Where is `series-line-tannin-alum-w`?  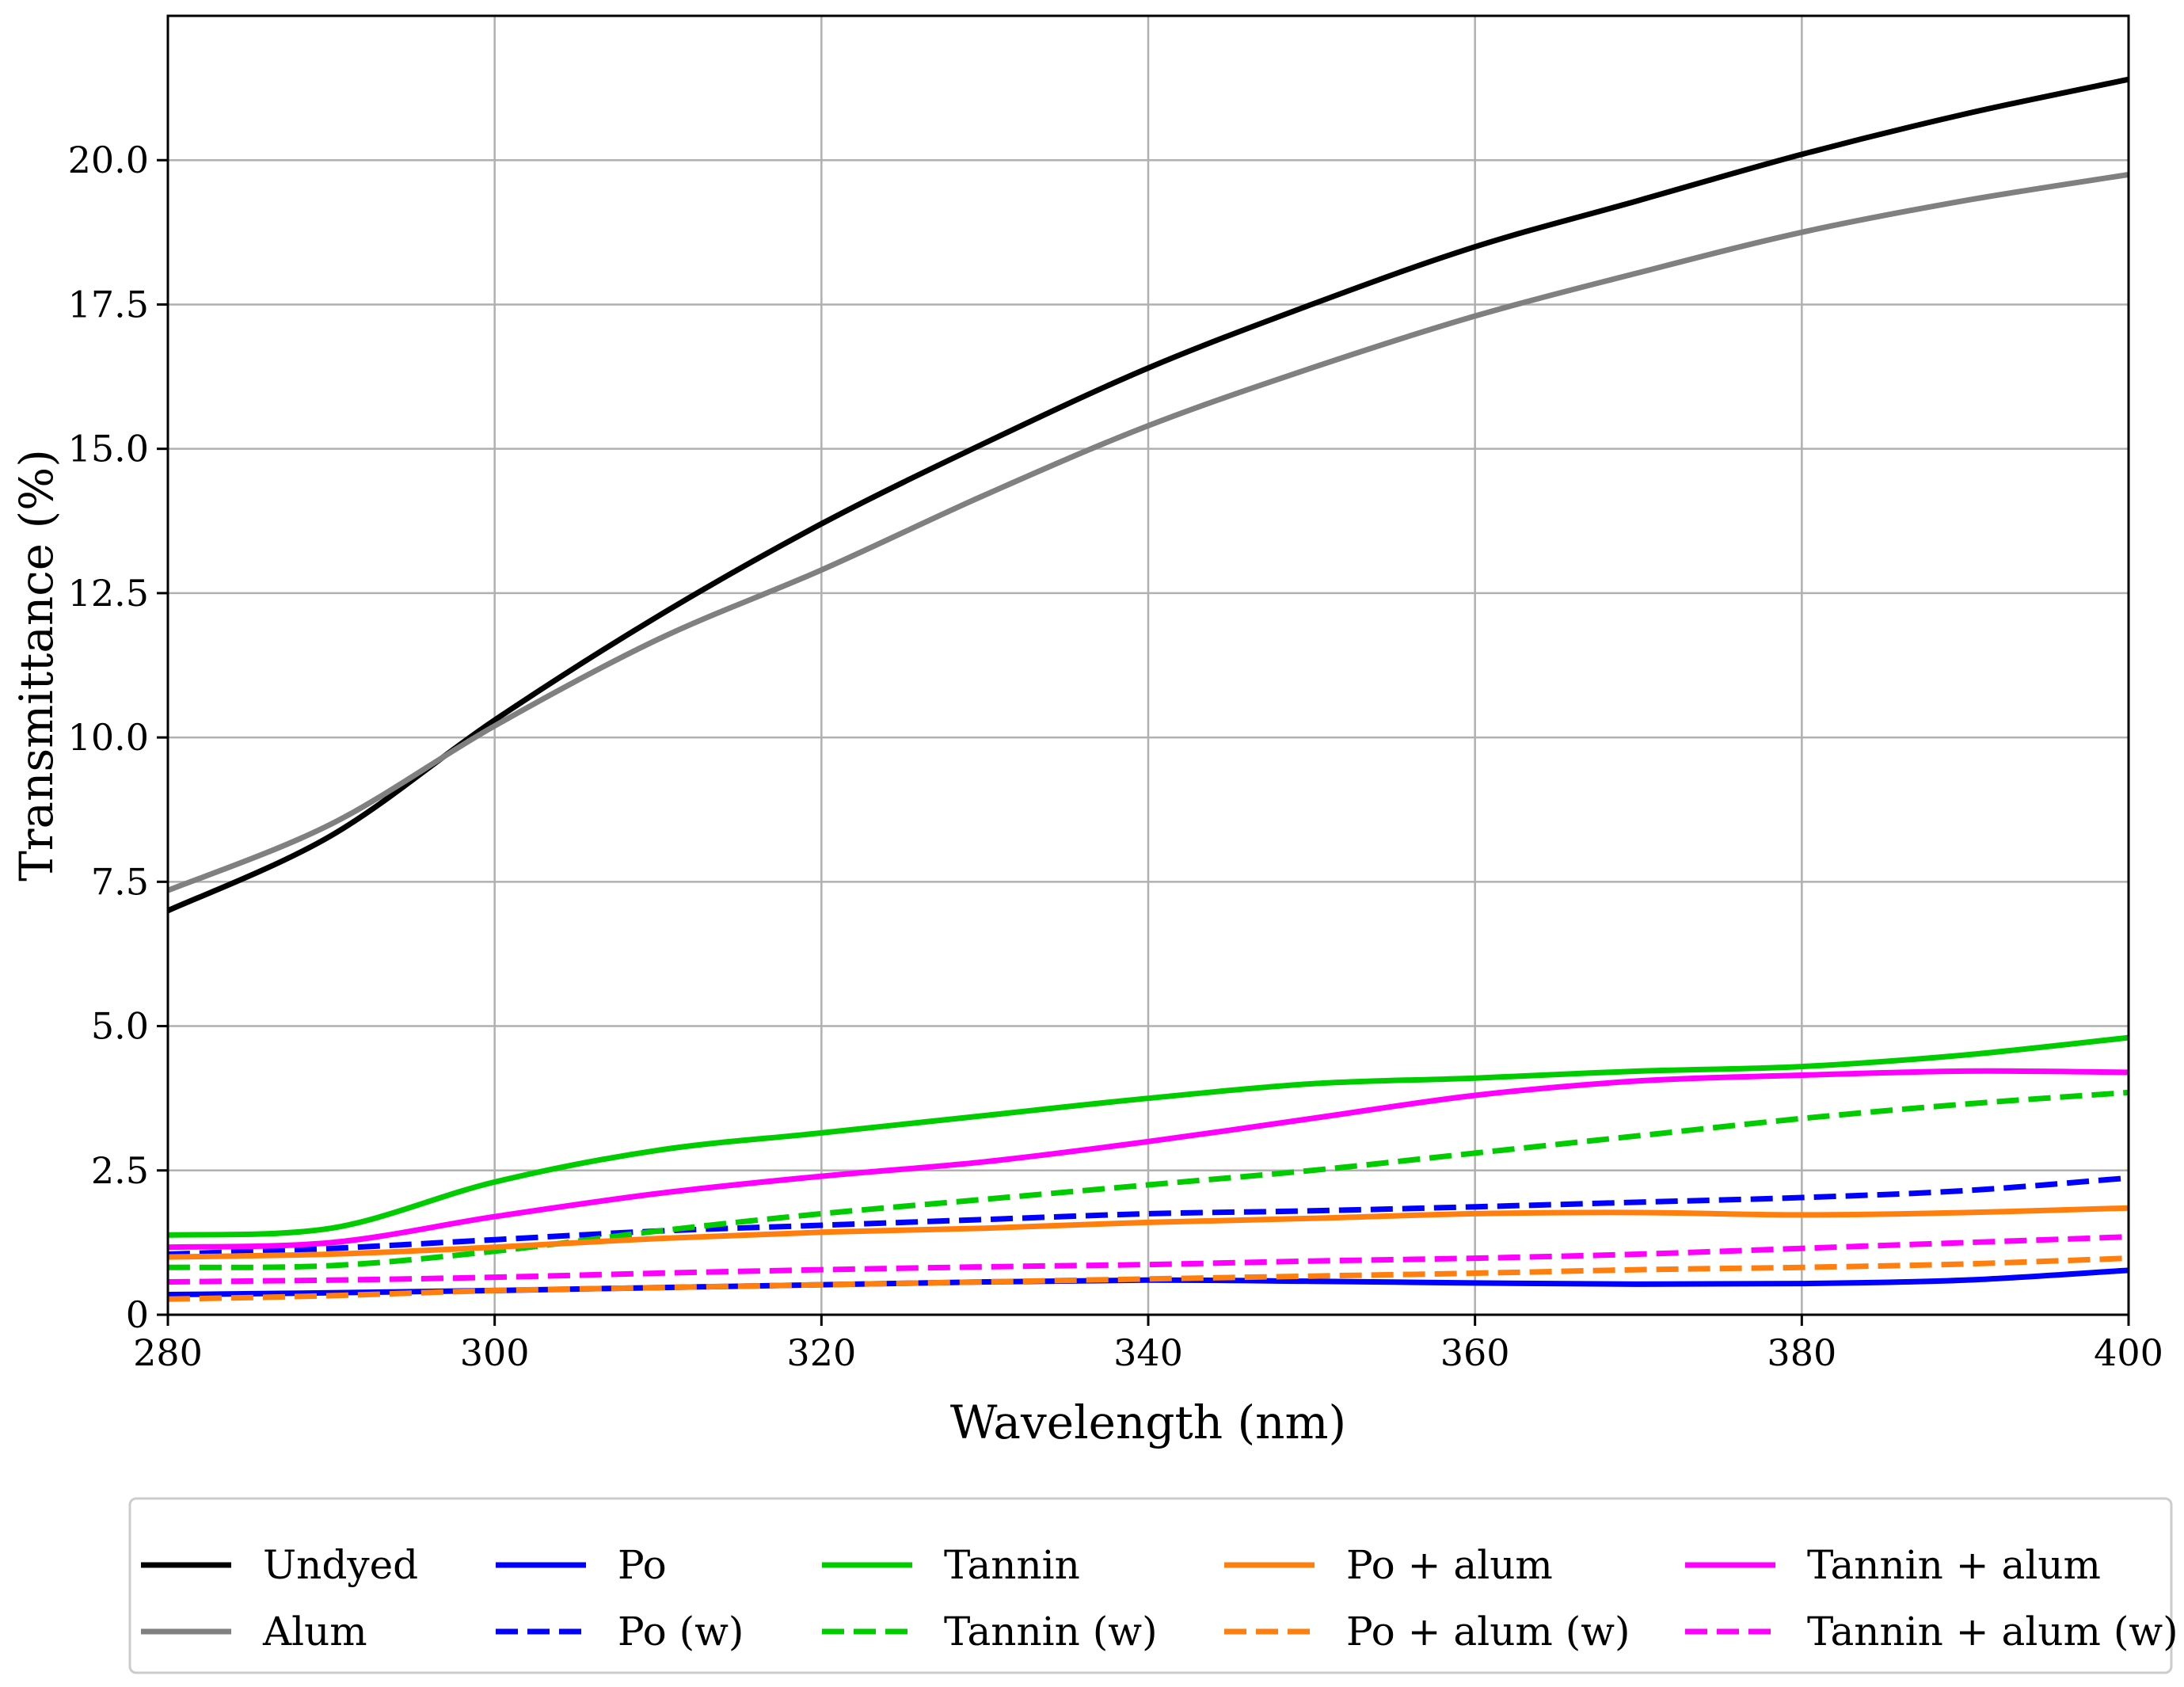
series-line-tannin-alum-w is located at coordinates (1148, 1259).